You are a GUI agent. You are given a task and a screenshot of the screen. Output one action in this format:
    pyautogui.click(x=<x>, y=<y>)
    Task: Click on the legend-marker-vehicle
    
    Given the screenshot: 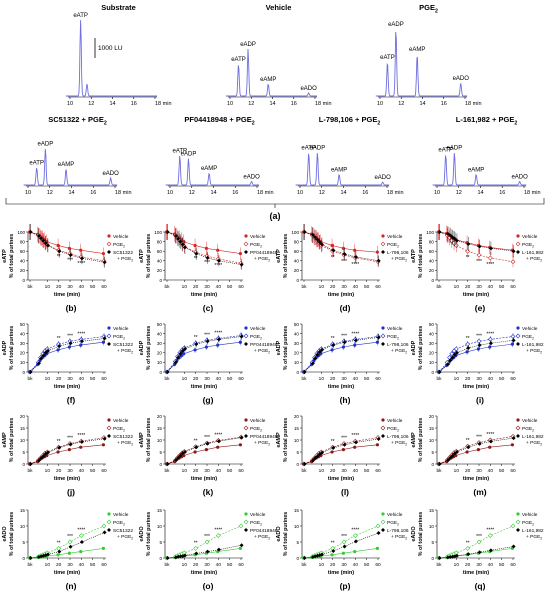 What is the action you would take?
    pyautogui.click(x=109, y=420)
    